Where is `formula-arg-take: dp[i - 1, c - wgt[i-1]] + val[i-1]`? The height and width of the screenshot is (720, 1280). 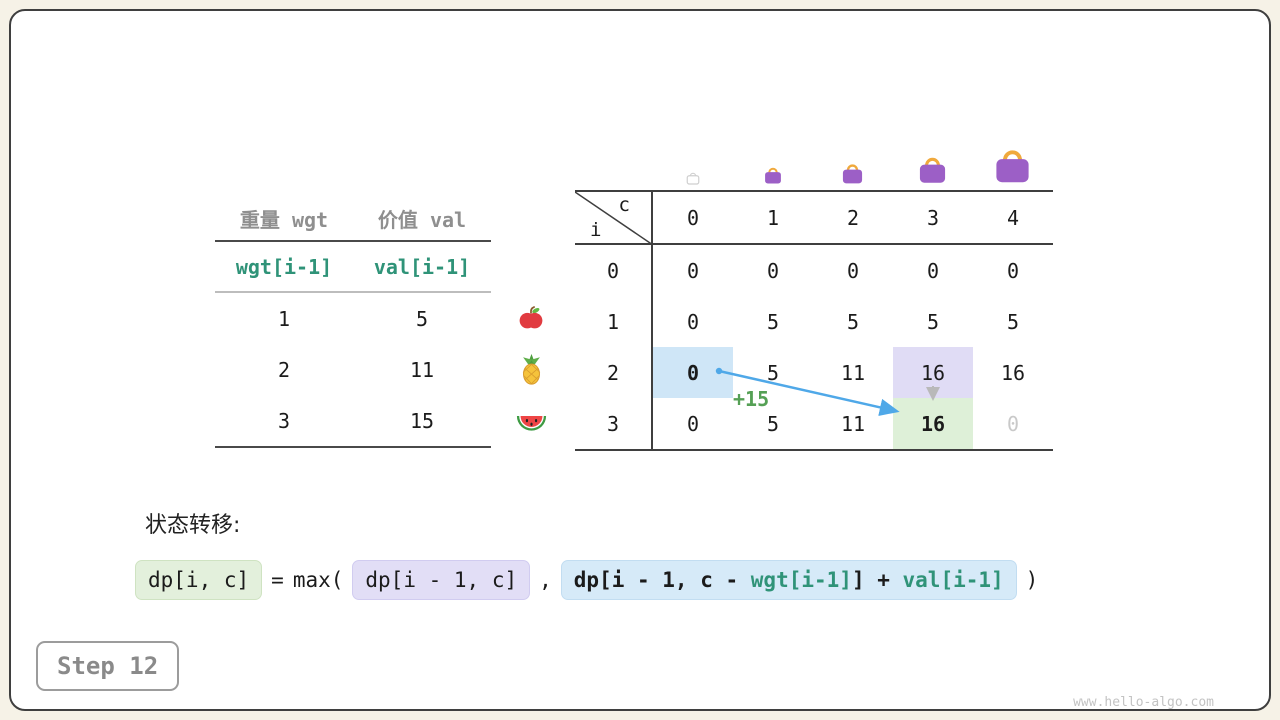
formula-arg-take: dp[i - 1, c - wgt[i-1]] + val[i-1] is located at coordinates (788, 580).